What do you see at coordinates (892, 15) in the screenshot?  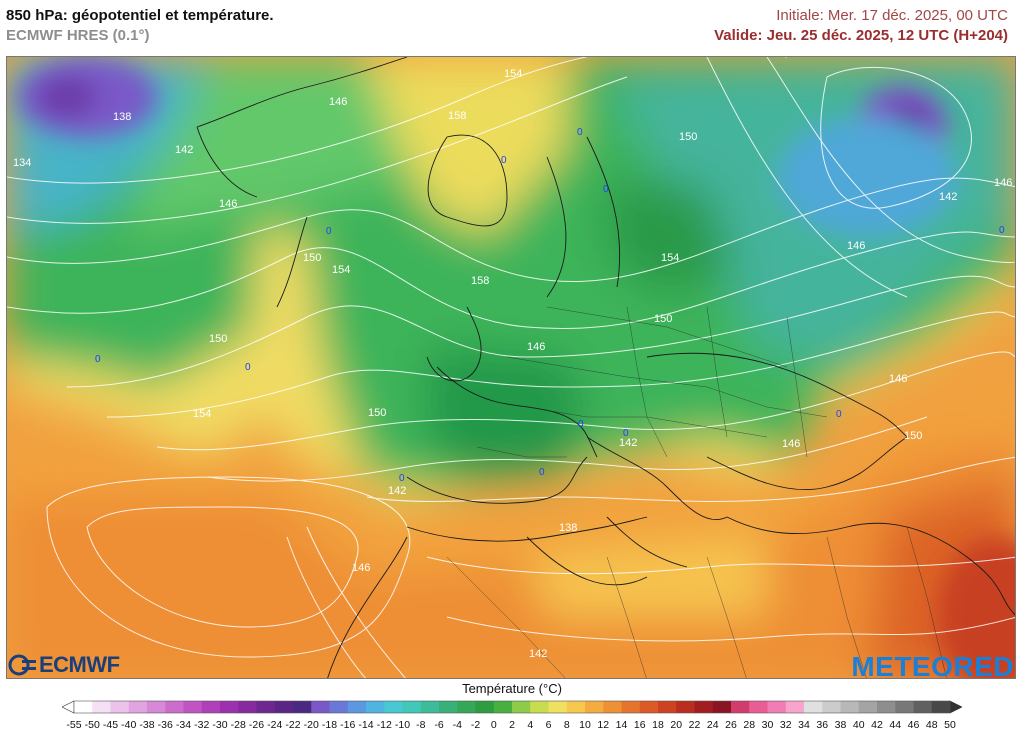 I see `init-time: Initiale: Mer. 17 déc. 2025, 00 UTC` at bounding box center [892, 15].